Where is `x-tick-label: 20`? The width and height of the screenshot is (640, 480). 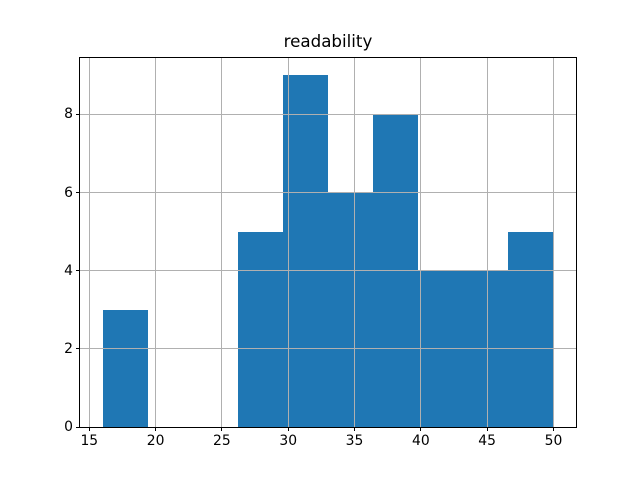 x-tick-label: 20 is located at coordinates (155, 441).